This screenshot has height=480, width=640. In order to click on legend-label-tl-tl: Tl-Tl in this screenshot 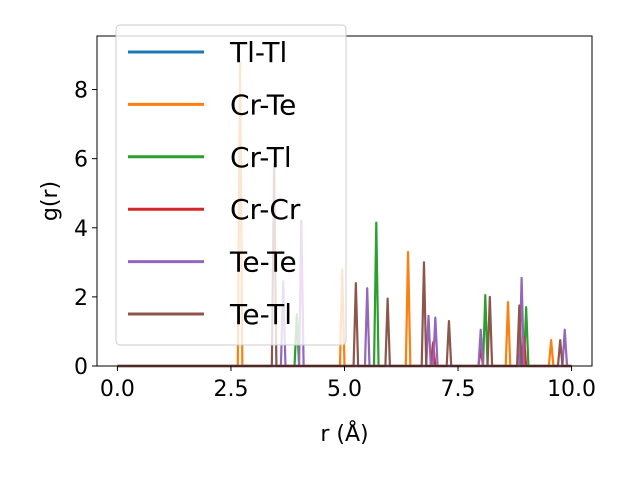, I will do `click(258, 52)`.